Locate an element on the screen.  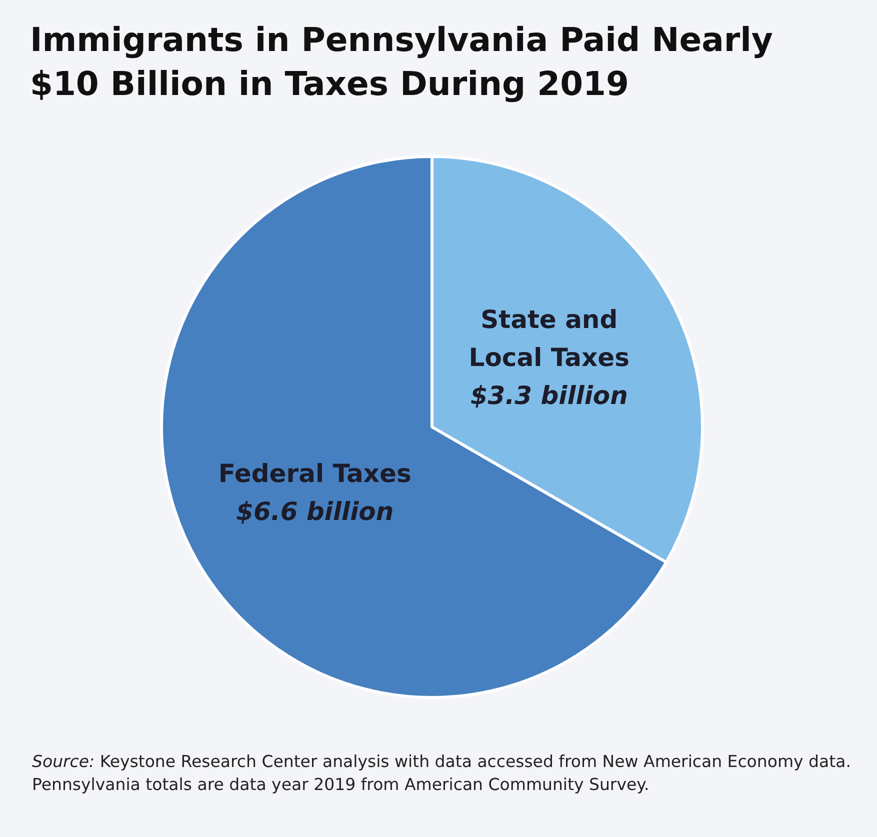
source-note: Source: Keystone Research Center analysis with data accessed from New American Economy data. Pennsylvania totals are data year 2019 from American Community Survey. is located at coordinates (442, 773).